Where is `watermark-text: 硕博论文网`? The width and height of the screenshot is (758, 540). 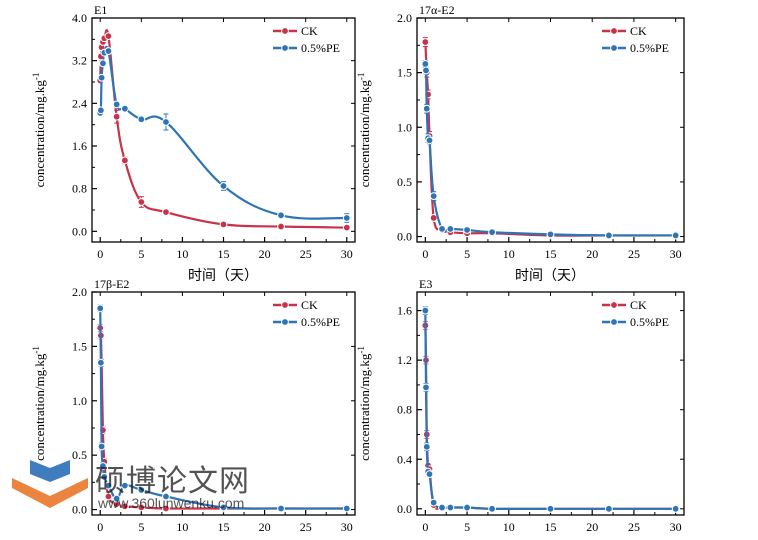 watermark-text: 硕博论文网 is located at coordinates (172, 481).